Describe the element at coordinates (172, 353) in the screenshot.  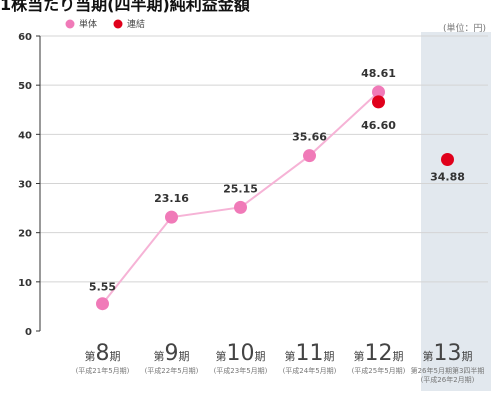
I see `x-tick-label: 第9期` at that location.